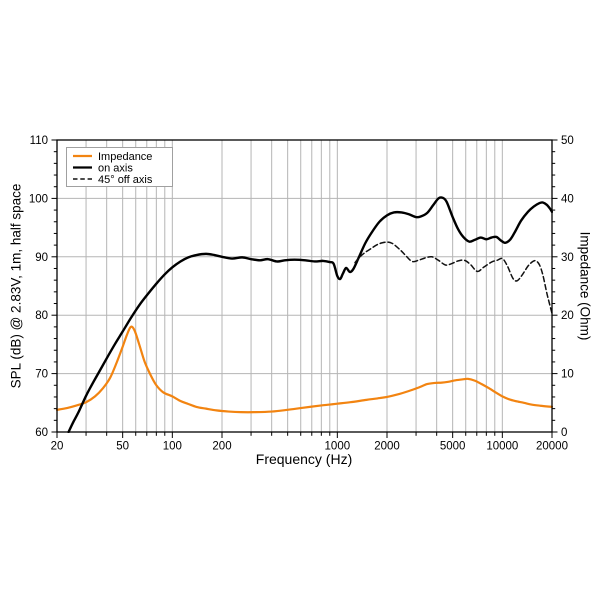 The height and width of the screenshot is (600, 600). What do you see at coordinates (567, 141) in the screenshot?
I see `y-right-tick-label: 50` at bounding box center [567, 141].